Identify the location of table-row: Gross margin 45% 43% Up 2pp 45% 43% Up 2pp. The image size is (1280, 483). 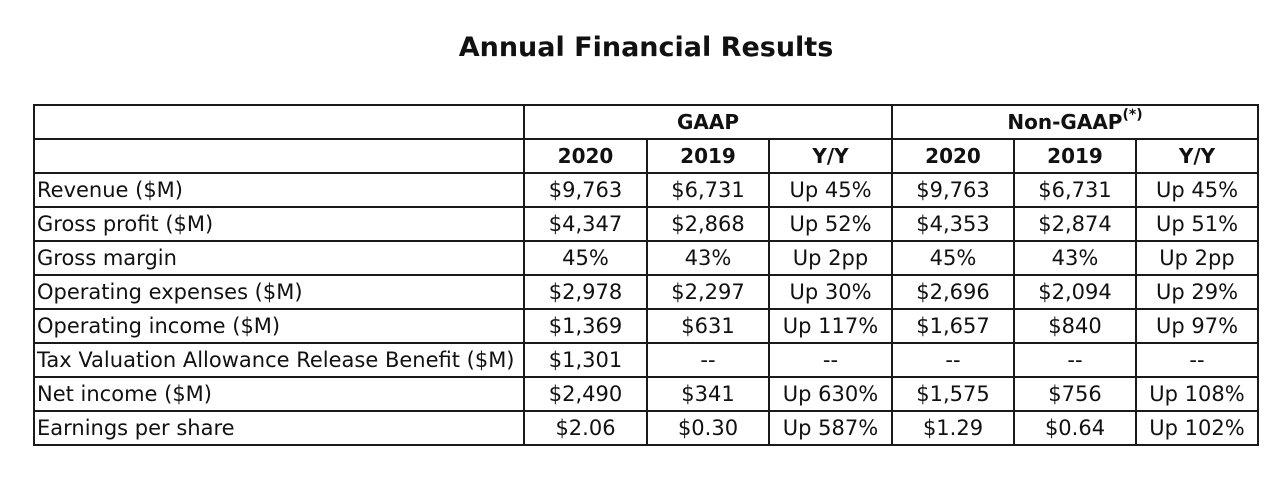
(646, 258).